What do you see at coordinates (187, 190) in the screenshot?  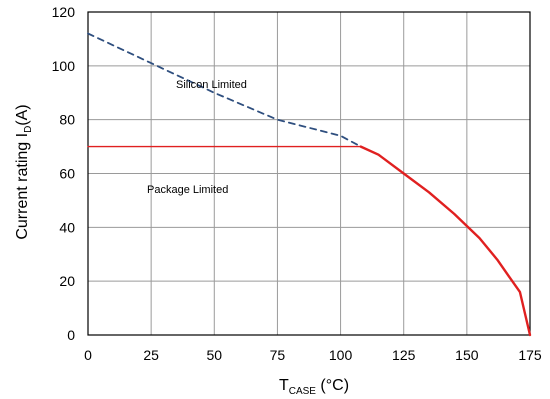 I see `annotation-package-limited: Package Limited` at bounding box center [187, 190].